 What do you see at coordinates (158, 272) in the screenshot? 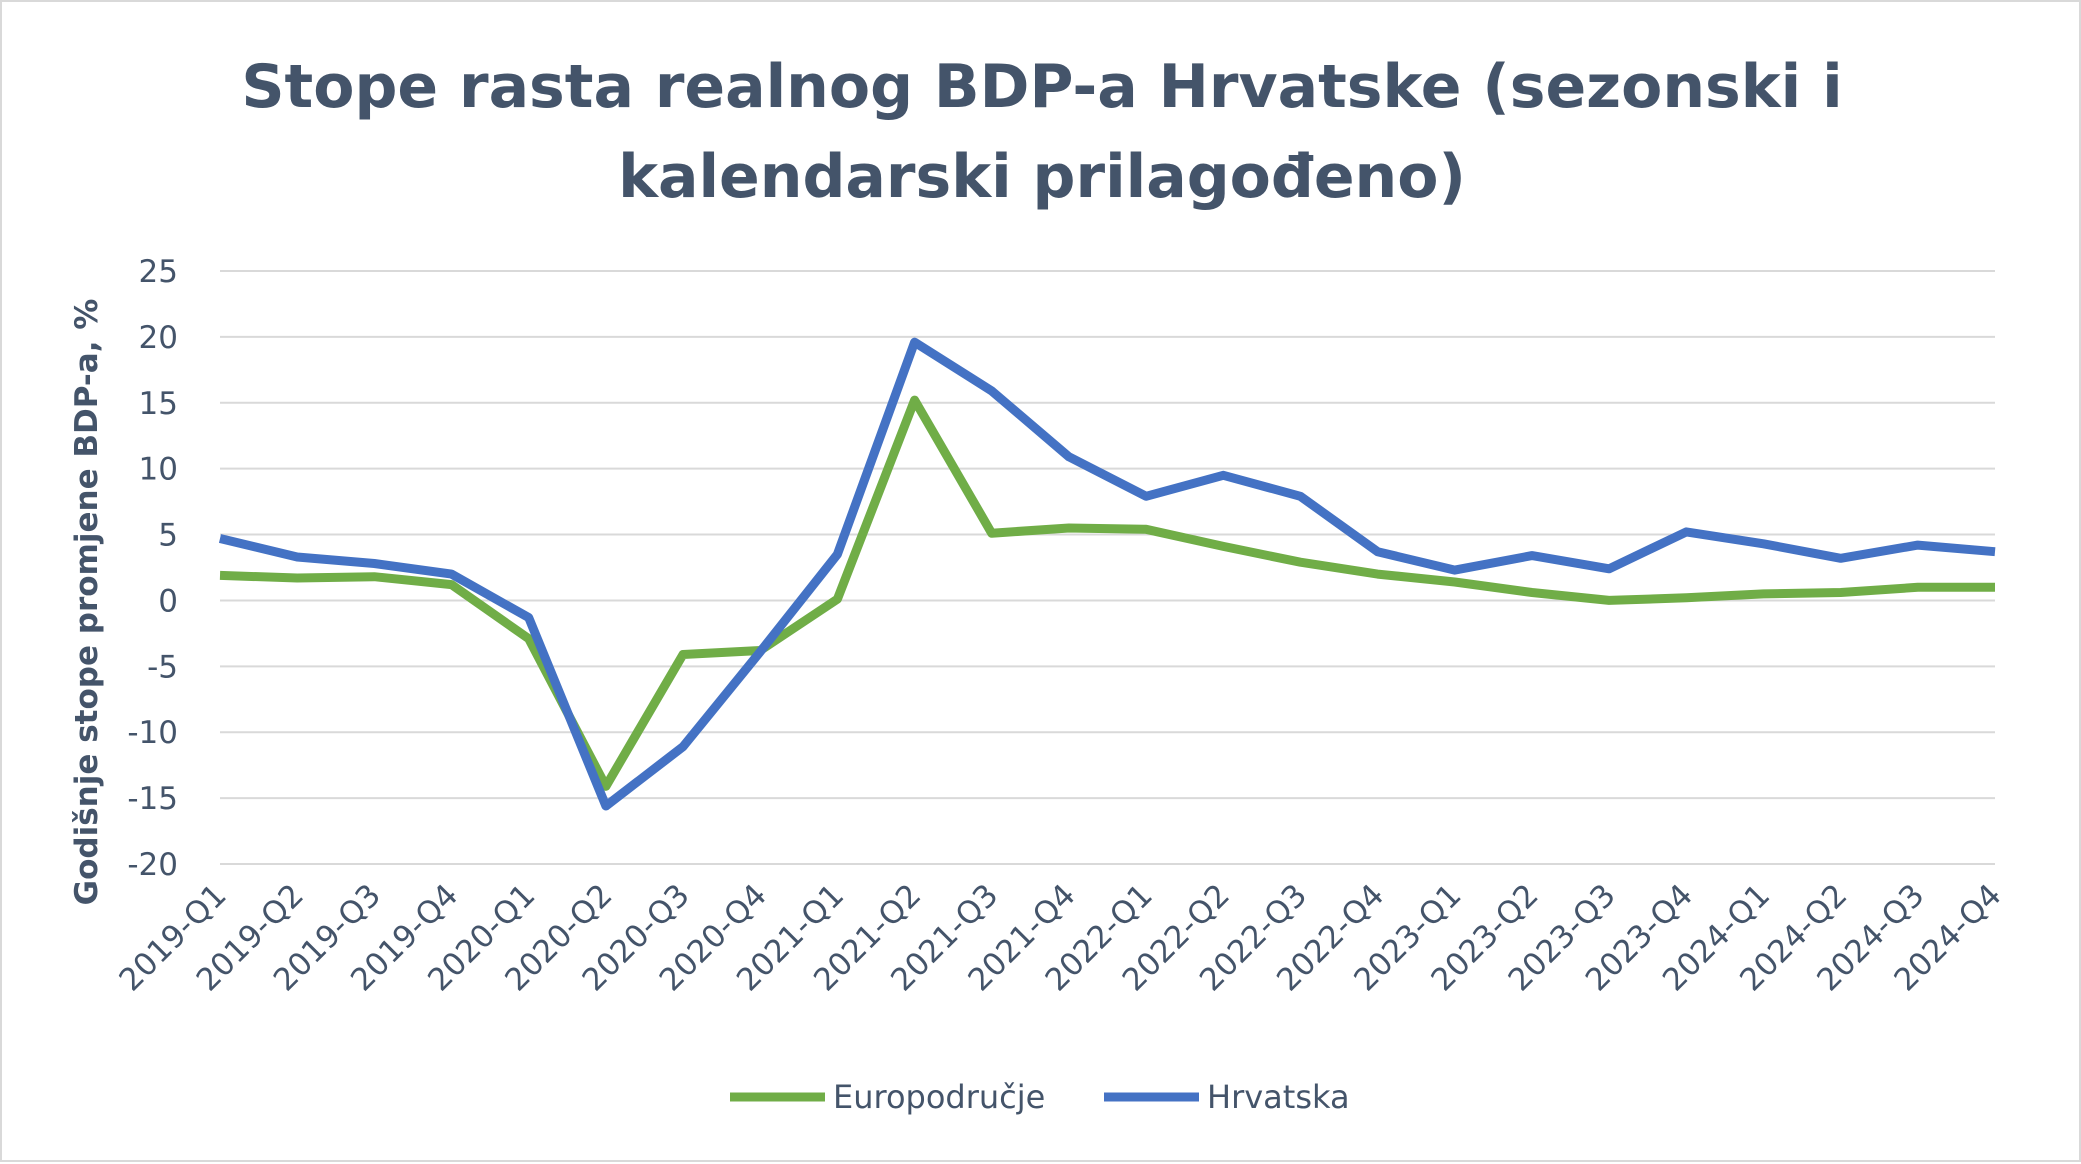
I see `y-tick-label: 25` at bounding box center [158, 272].